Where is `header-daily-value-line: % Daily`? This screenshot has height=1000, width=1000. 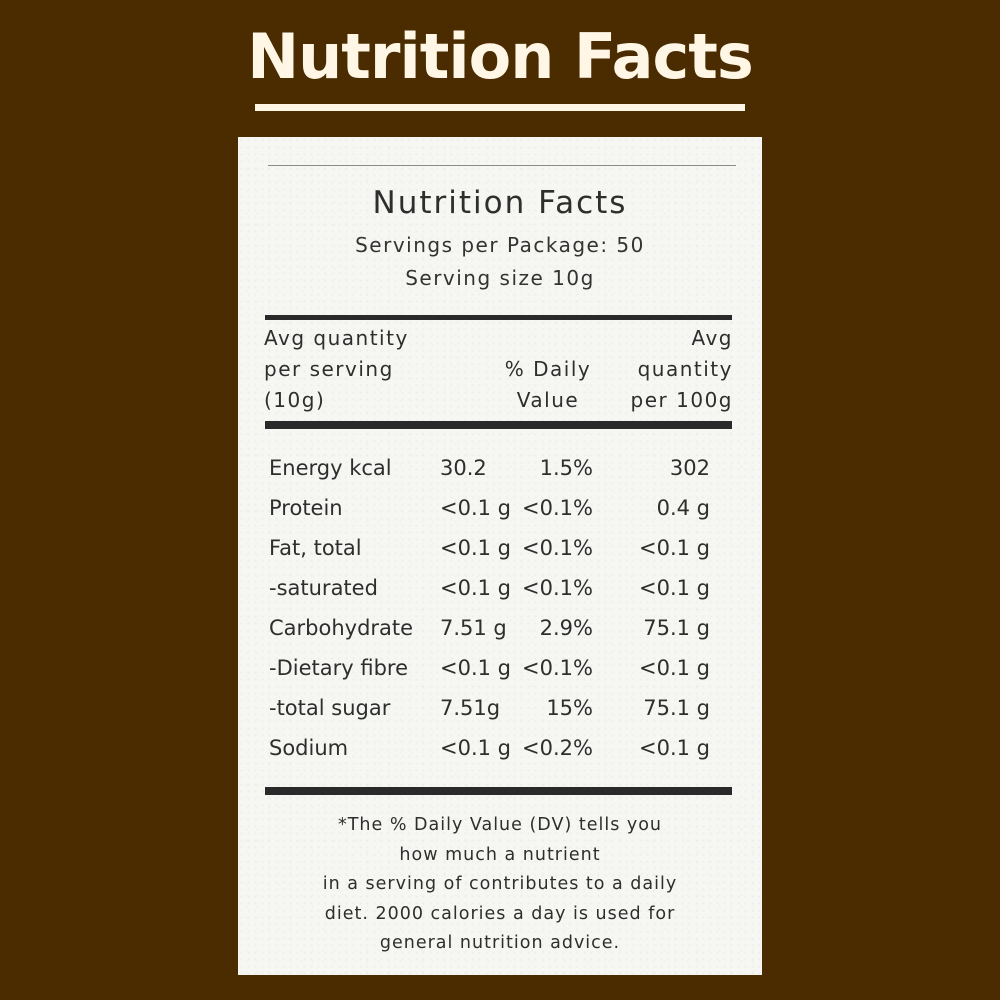 header-daily-value-line: % Daily is located at coordinates (548, 369).